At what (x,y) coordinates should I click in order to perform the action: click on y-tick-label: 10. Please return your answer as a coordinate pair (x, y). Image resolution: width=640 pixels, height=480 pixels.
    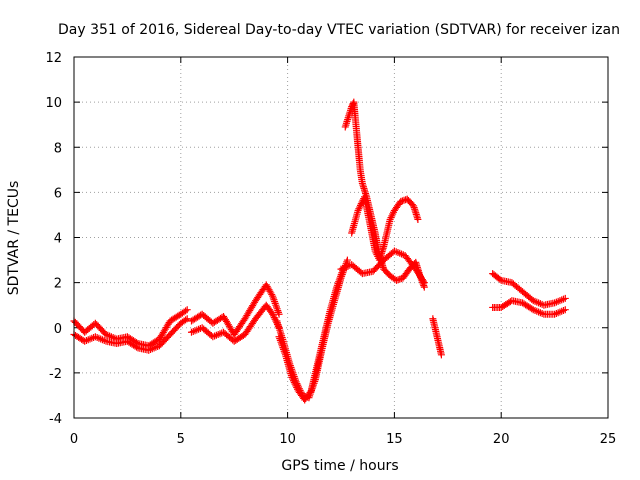
    Looking at the image, I should click on (53, 103).